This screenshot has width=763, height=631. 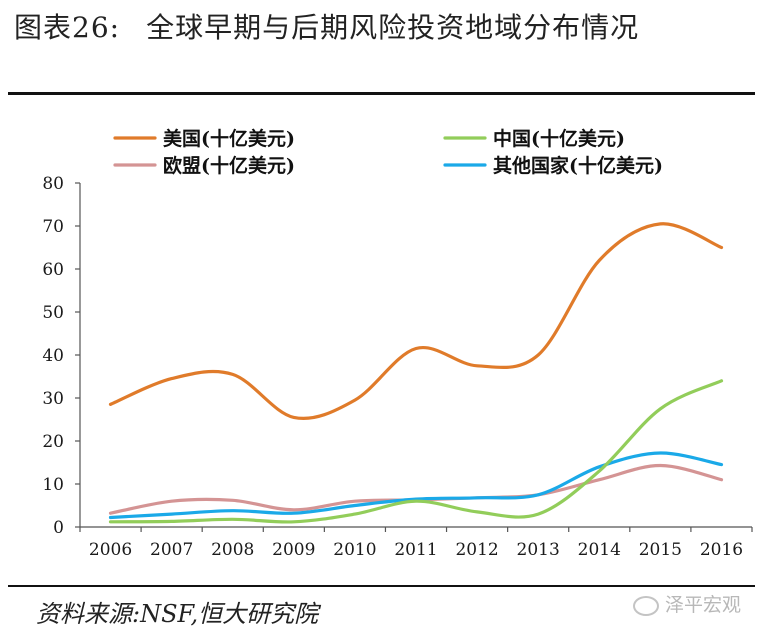 I want to click on x-tick-label: 2013, so click(x=538, y=550).